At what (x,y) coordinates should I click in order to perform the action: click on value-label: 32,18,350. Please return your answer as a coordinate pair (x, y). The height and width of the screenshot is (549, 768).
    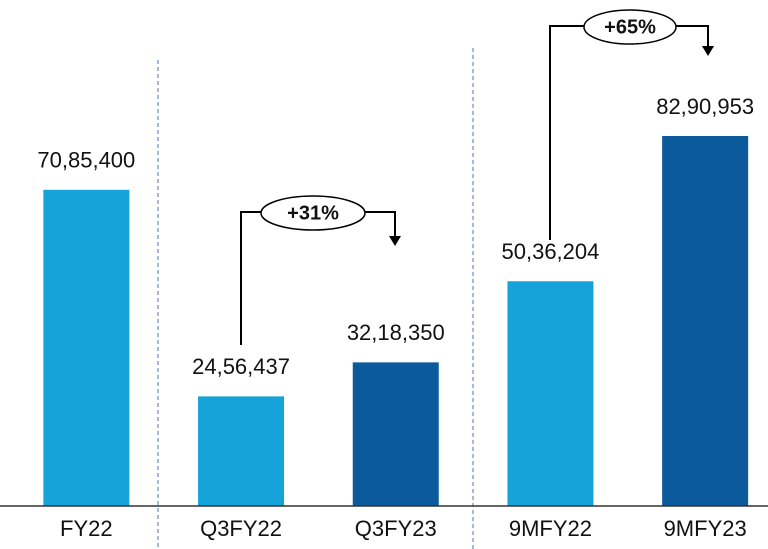
    Looking at the image, I should click on (396, 332).